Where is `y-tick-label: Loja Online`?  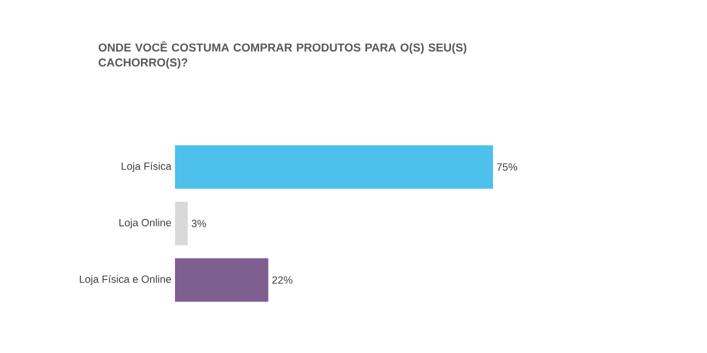
y-tick-label: Loja Online is located at coordinates (145, 223).